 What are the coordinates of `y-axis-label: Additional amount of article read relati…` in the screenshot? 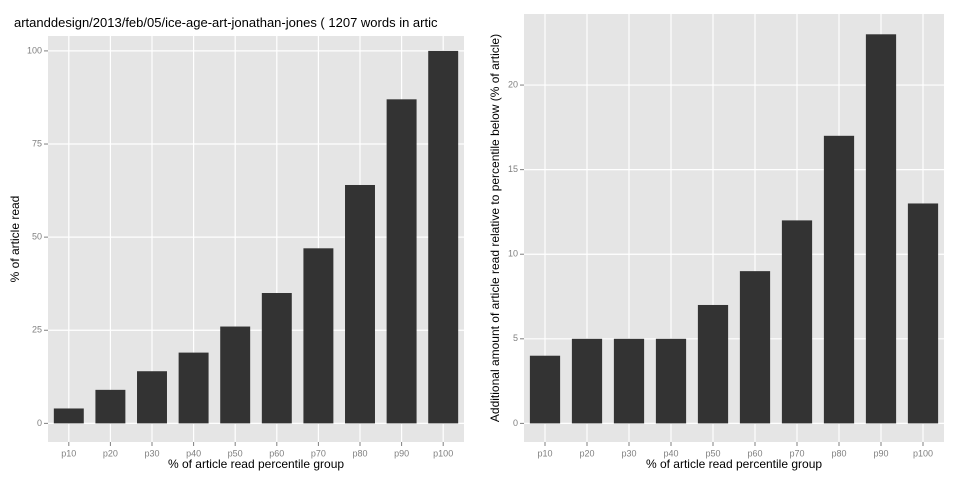 It's located at (495, 228).